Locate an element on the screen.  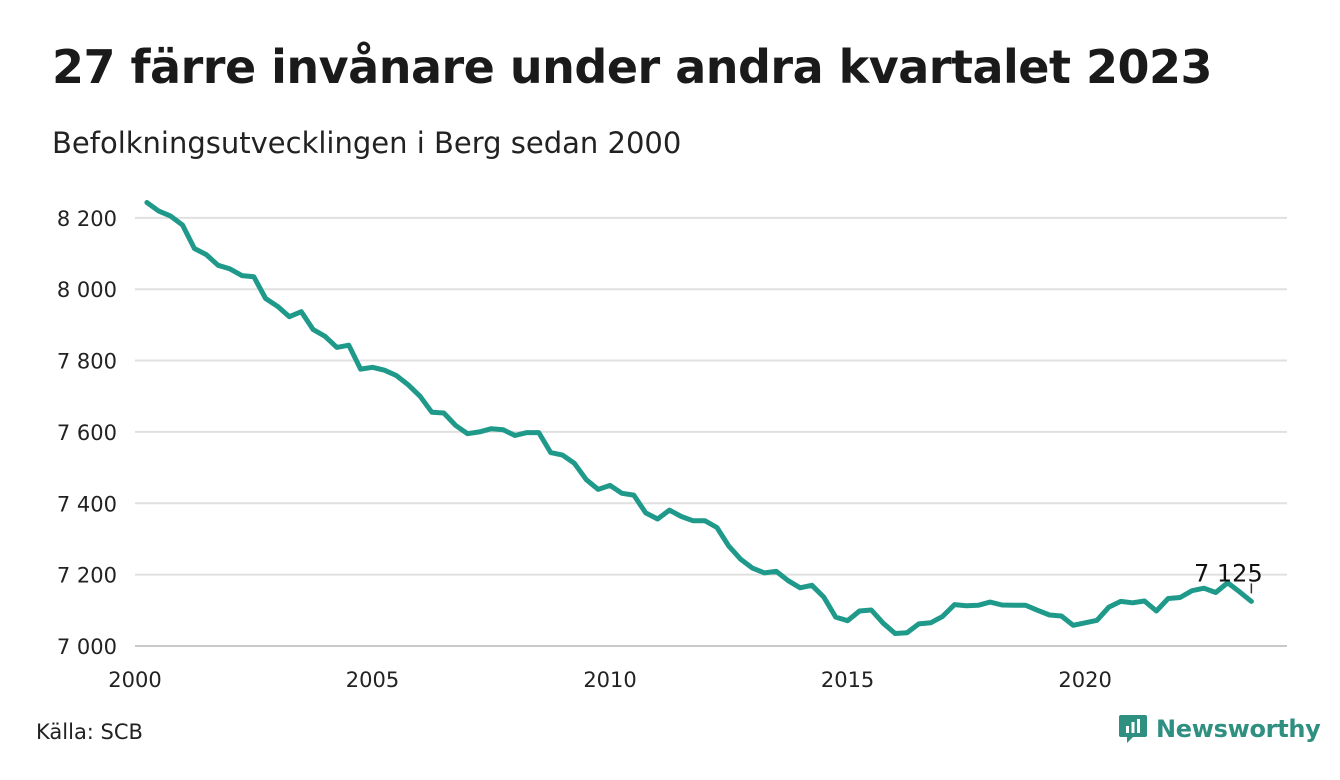
brand-logo: Newsworthy is located at coordinates (1219, 729).